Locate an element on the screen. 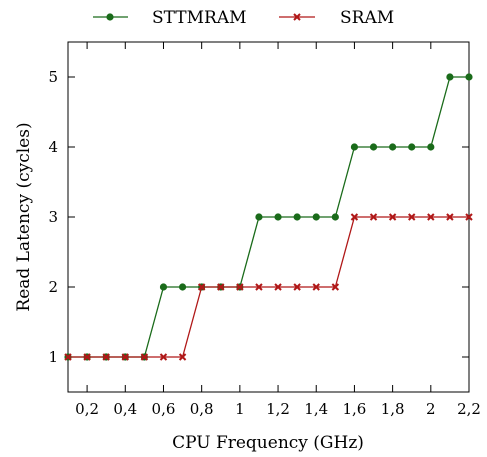  y-tick-labels: 1 2 3 4 5 is located at coordinates (53, 217).